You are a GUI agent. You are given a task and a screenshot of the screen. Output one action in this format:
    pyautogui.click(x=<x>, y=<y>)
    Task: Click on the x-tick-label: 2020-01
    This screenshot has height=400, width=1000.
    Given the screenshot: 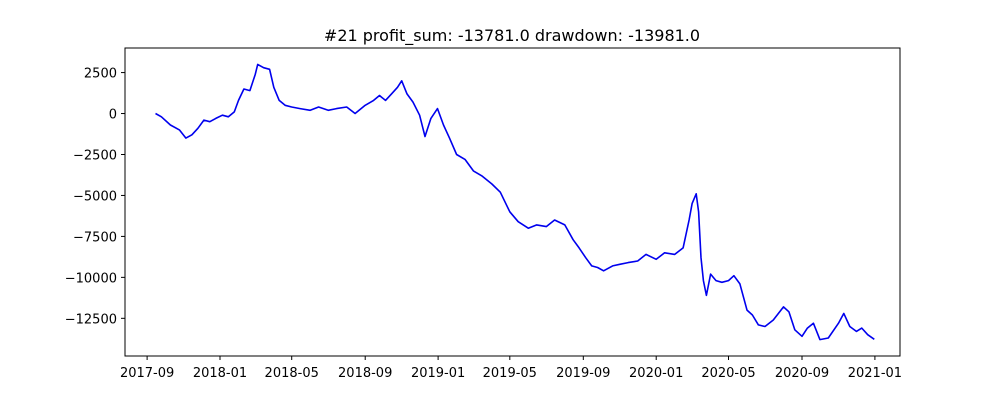 What is the action you would take?
    pyautogui.click(x=656, y=373)
    